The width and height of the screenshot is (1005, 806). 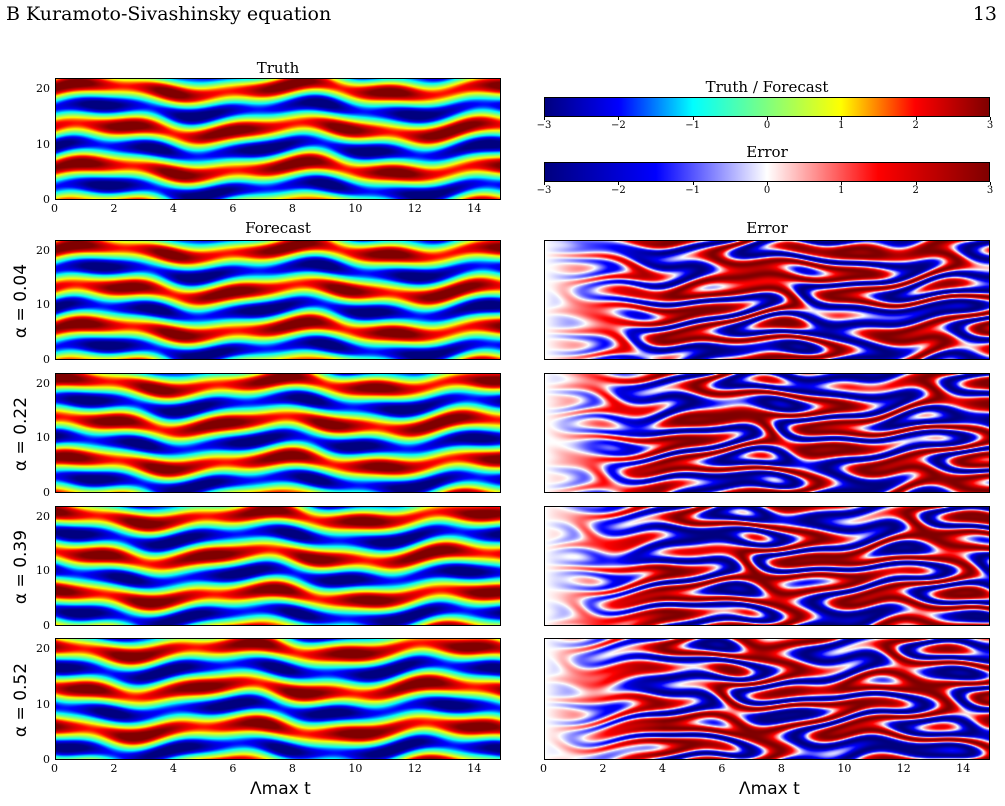 What do you see at coordinates (769, 789) in the screenshot?
I see `x-axis-label-right: Λmax t` at bounding box center [769, 789].